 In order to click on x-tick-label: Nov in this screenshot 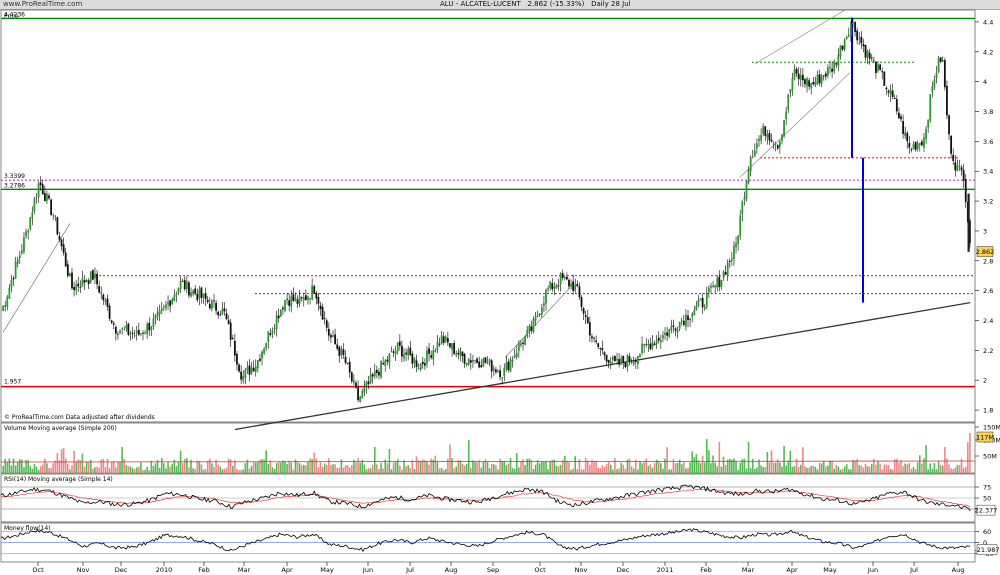, I will do `click(581, 570)`.